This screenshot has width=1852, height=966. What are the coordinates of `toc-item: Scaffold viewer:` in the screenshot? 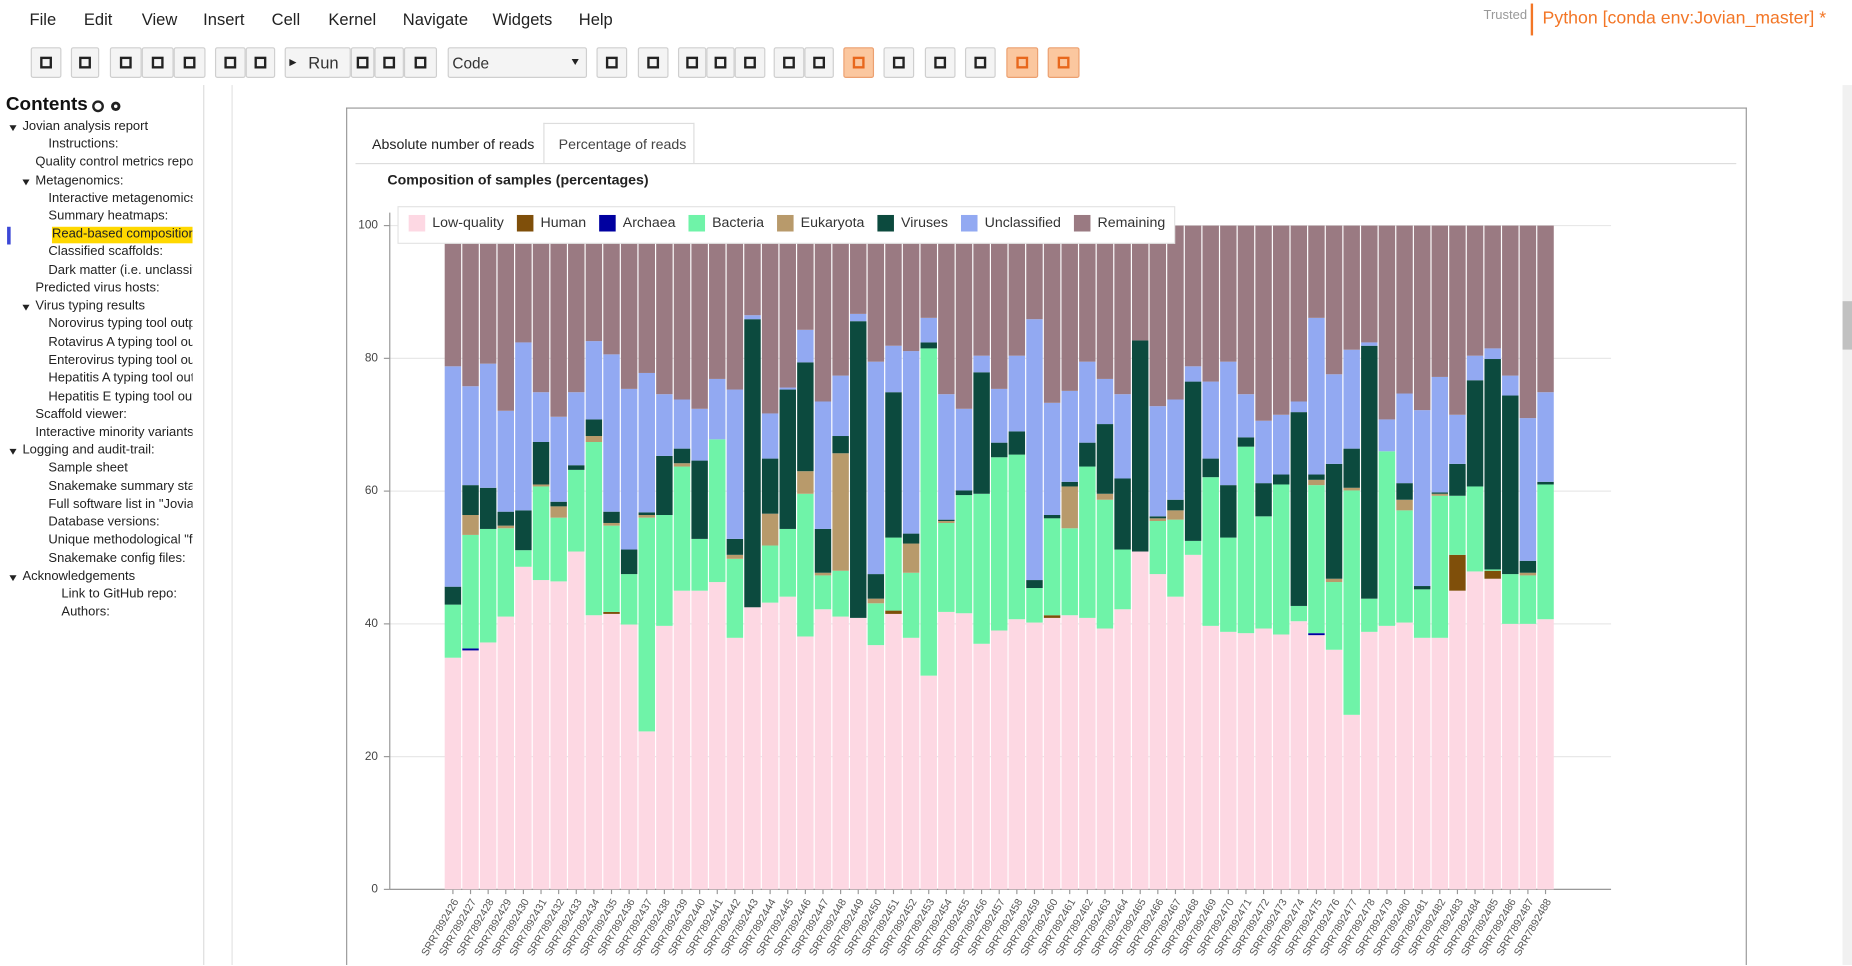 It's located at (81, 414).